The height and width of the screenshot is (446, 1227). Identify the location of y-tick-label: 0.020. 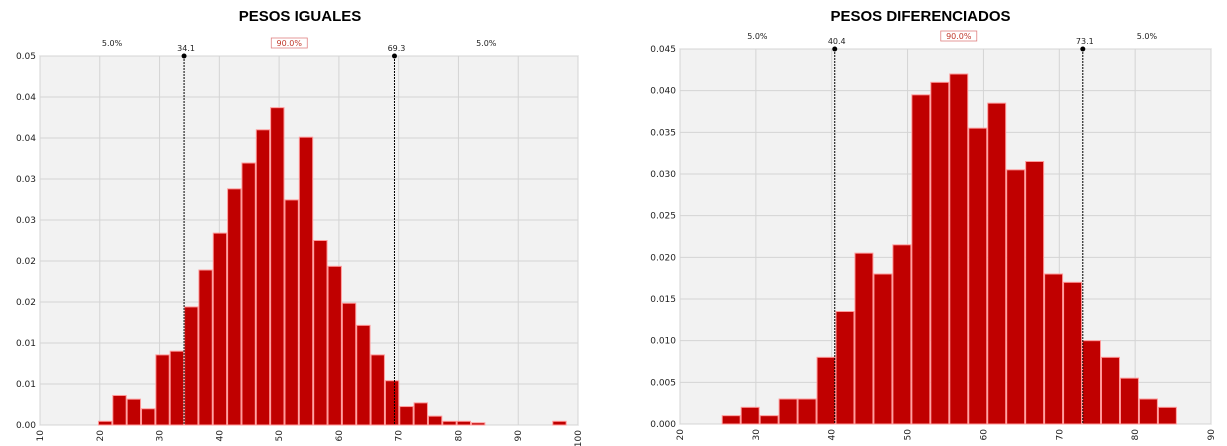
(663, 258).